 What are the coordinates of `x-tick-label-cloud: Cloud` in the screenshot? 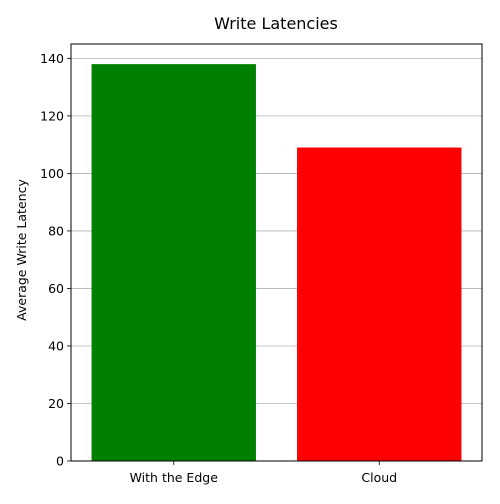 It's located at (379, 477).